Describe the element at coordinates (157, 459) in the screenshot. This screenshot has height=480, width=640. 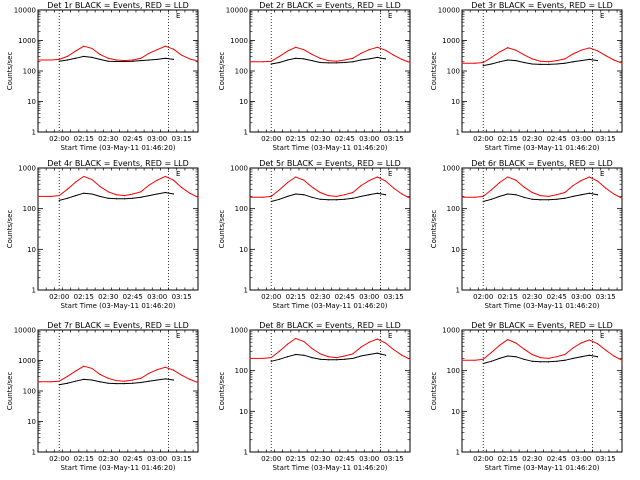
I see `x-tick-label: 03:00` at that location.